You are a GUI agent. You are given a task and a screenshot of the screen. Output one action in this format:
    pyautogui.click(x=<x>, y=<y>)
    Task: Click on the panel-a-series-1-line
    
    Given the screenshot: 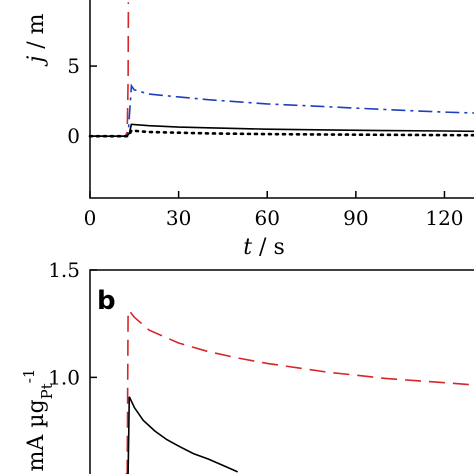 What is the action you would take?
    pyautogui.click(x=282, y=110)
    